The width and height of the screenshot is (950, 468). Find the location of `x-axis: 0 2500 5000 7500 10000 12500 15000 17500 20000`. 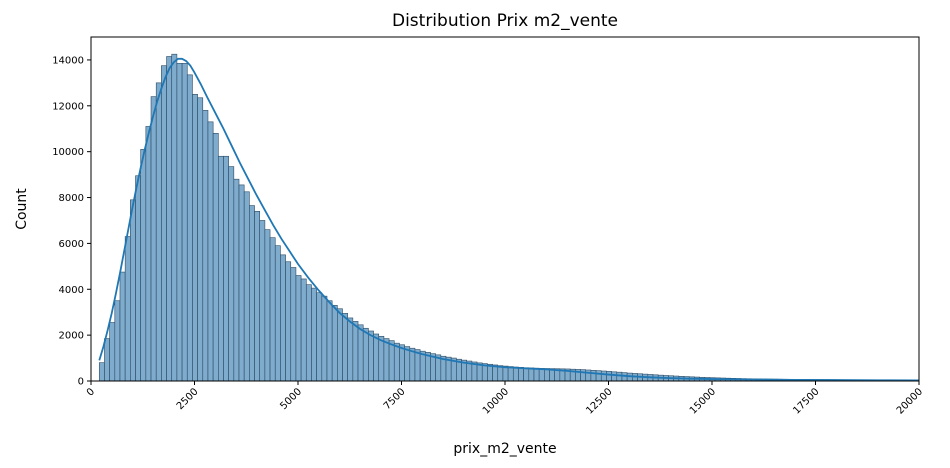

x-axis: 0 2500 5000 7500 10000 12500 15000 17500 20000 is located at coordinates (505, 399).